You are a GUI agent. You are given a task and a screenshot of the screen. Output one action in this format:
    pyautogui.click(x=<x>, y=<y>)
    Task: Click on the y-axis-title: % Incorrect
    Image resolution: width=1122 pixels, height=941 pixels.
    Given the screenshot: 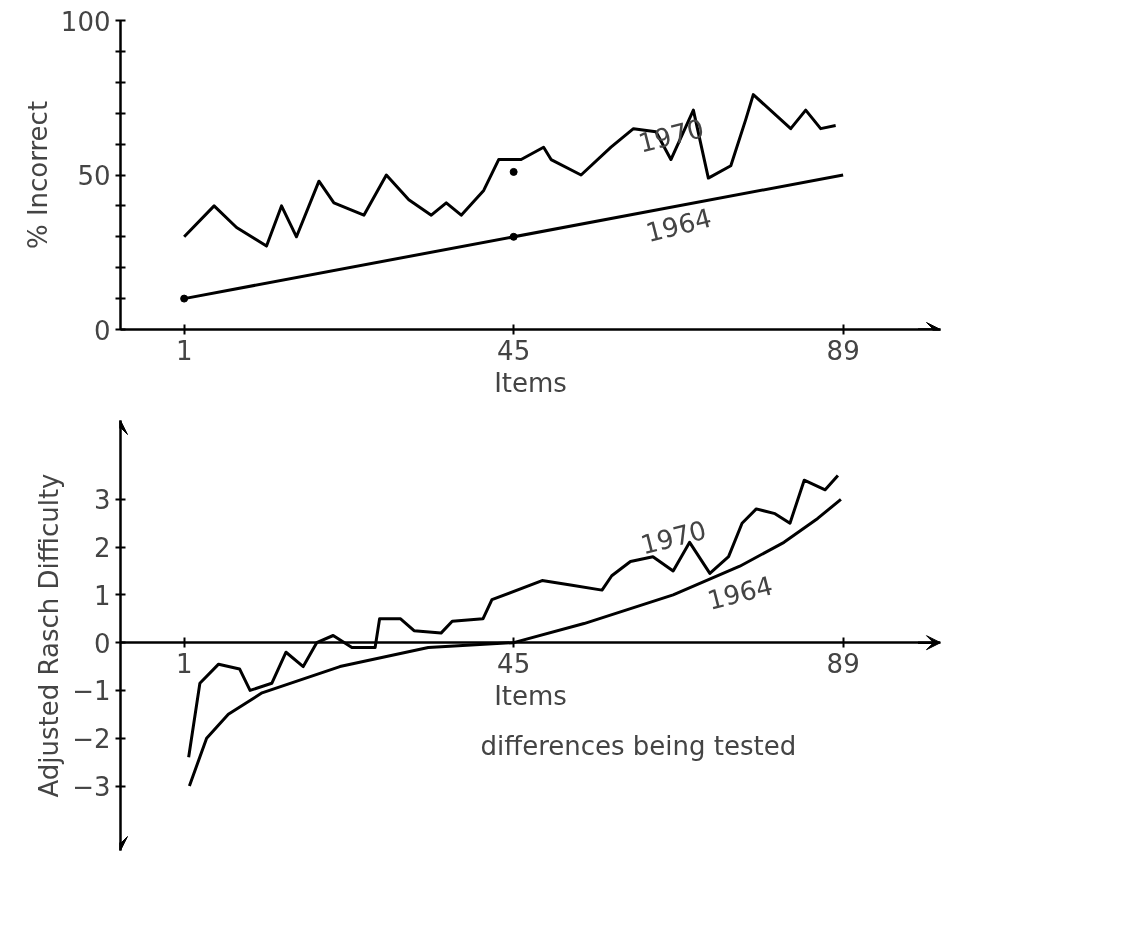 What is the action you would take?
    pyautogui.click(x=37, y=175)
    